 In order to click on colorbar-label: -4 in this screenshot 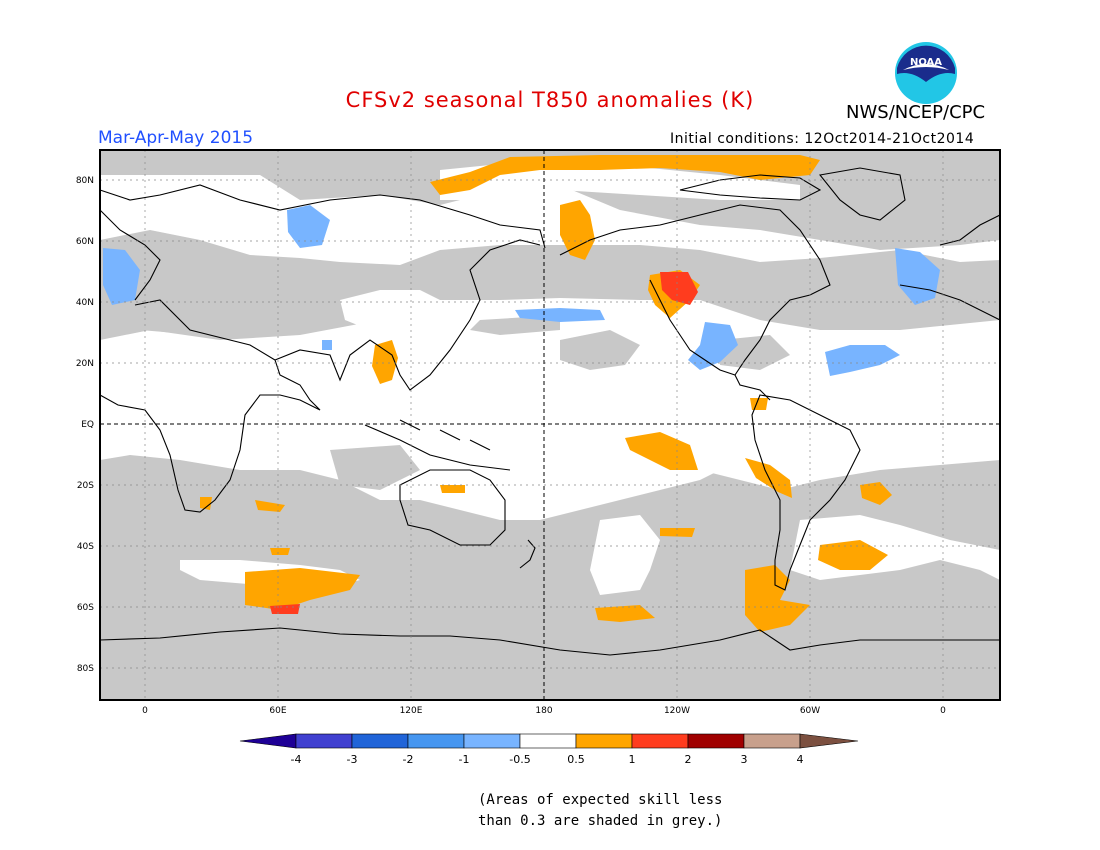, I will do `click(296, 759)`.